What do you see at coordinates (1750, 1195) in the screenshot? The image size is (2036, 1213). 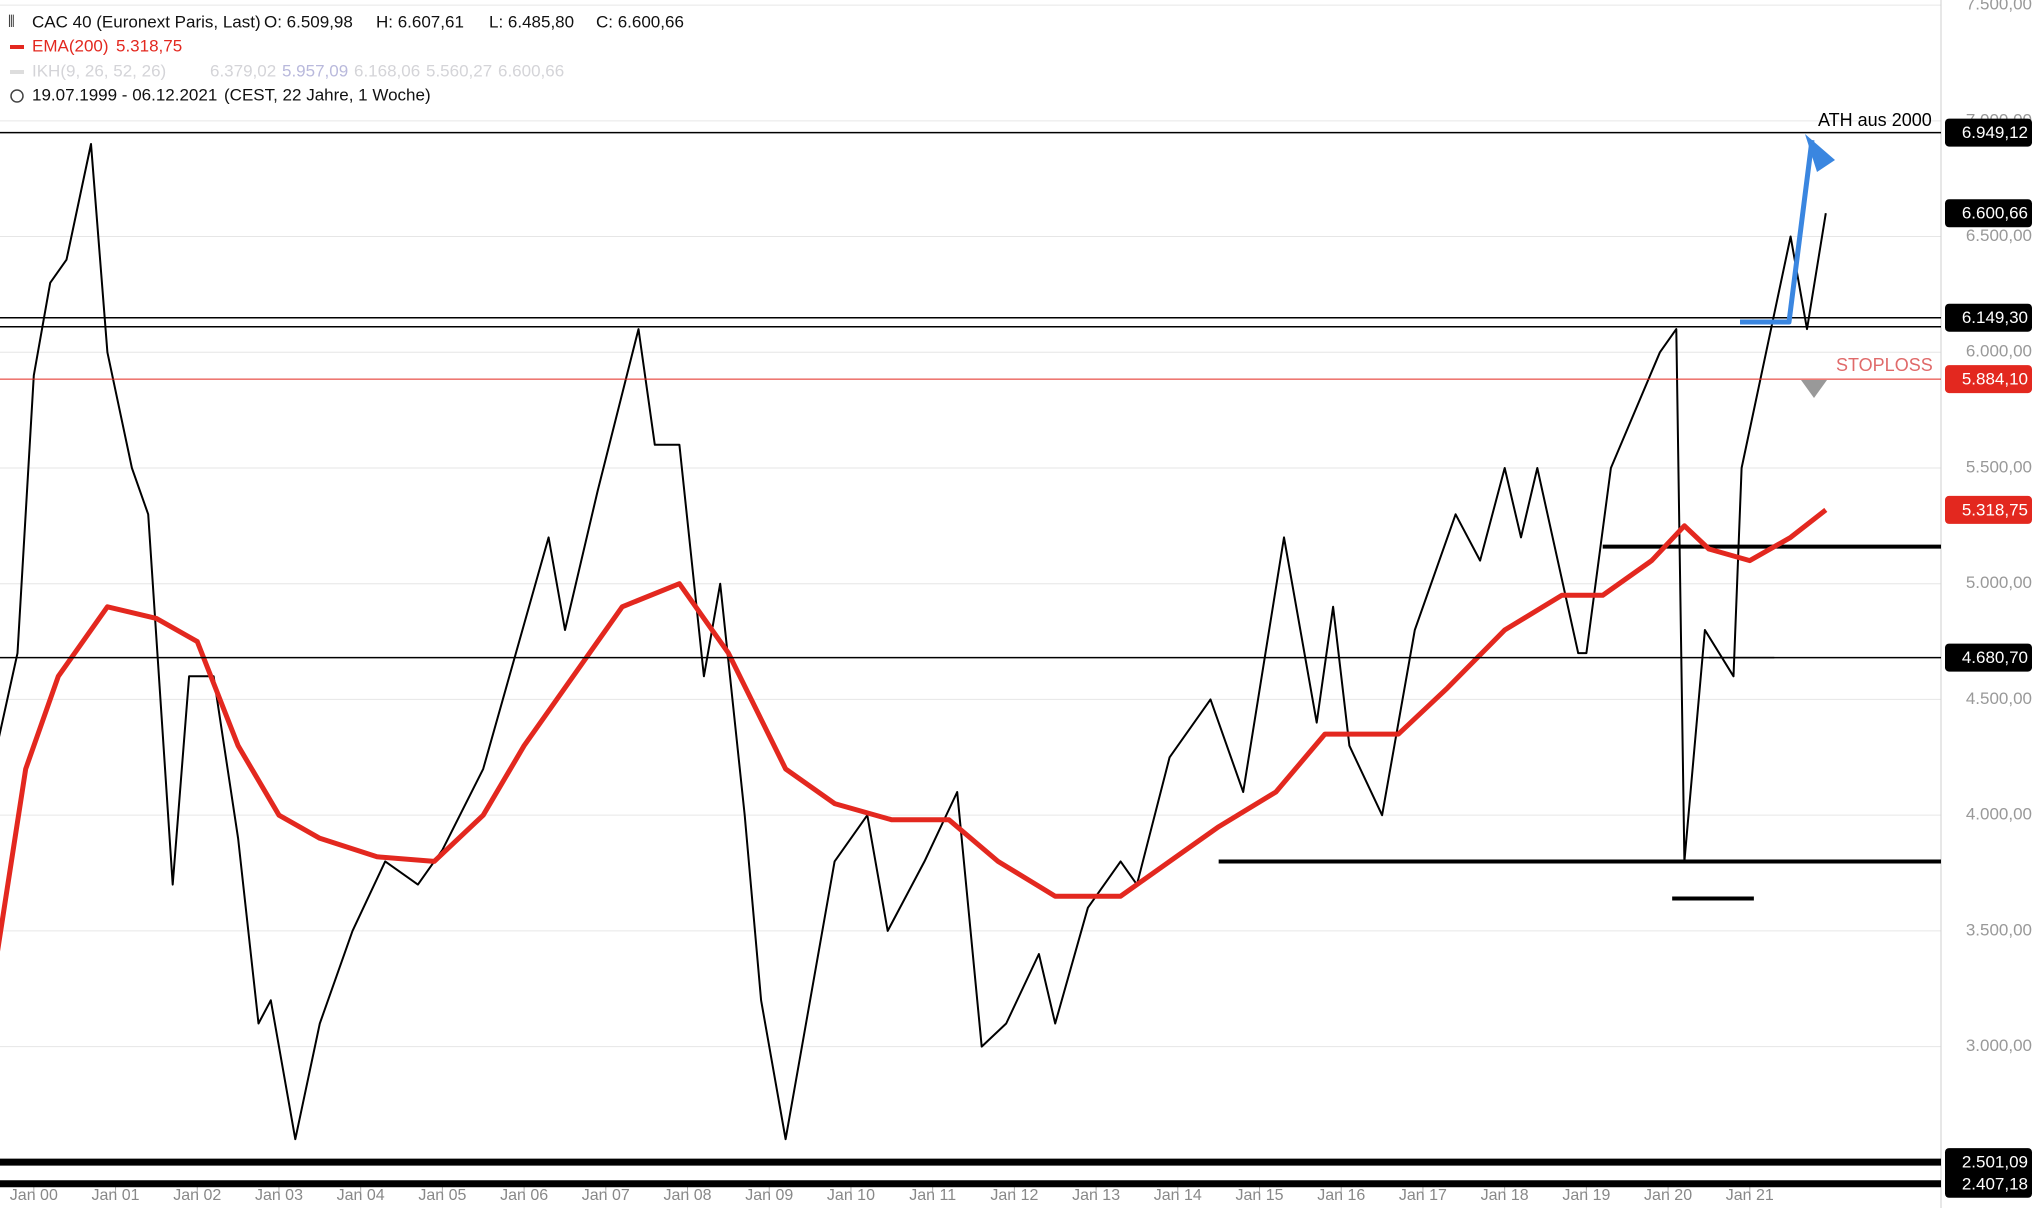 I see `x-tick-label: Jan 21` at bounding box center [1750, 1195].